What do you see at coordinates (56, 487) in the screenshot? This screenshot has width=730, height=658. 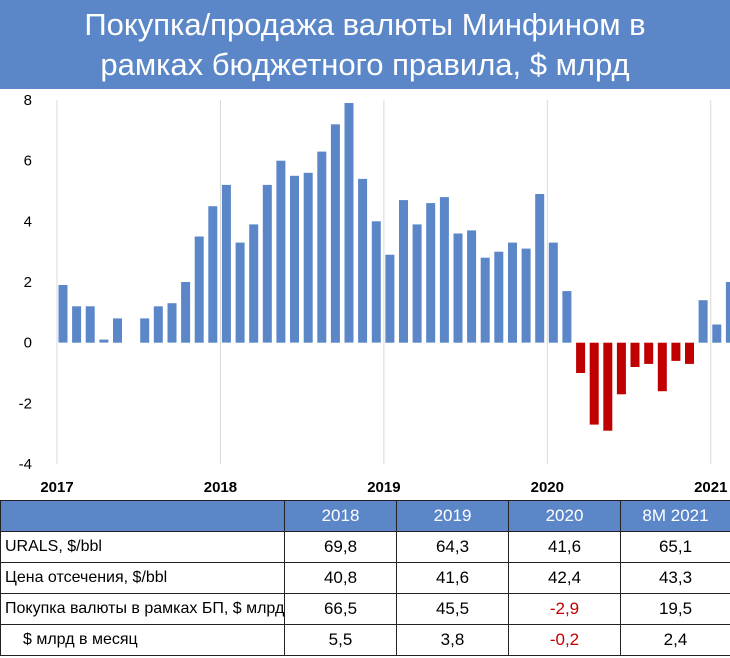 I see `x-tick-label: 2017` at bounding box center [56, 487].